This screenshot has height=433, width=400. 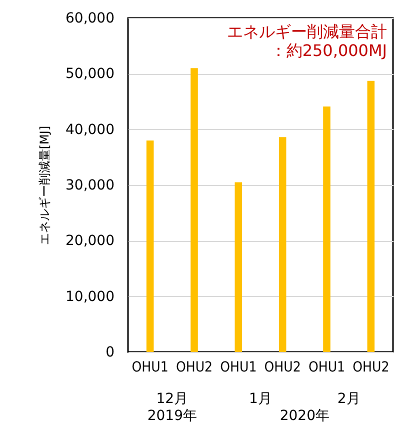 I want to click on y-tick-label: 30,000, so click(x=90, y=186).